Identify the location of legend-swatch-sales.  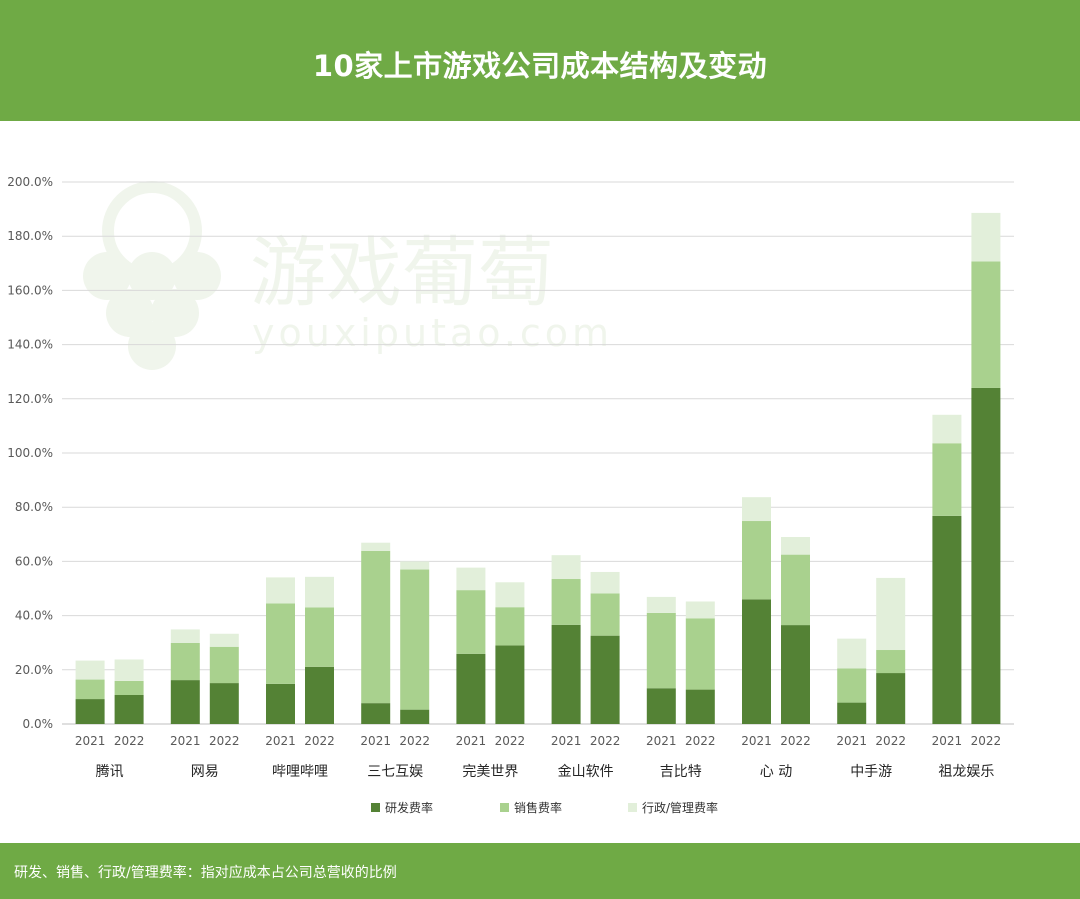
(504, 807).